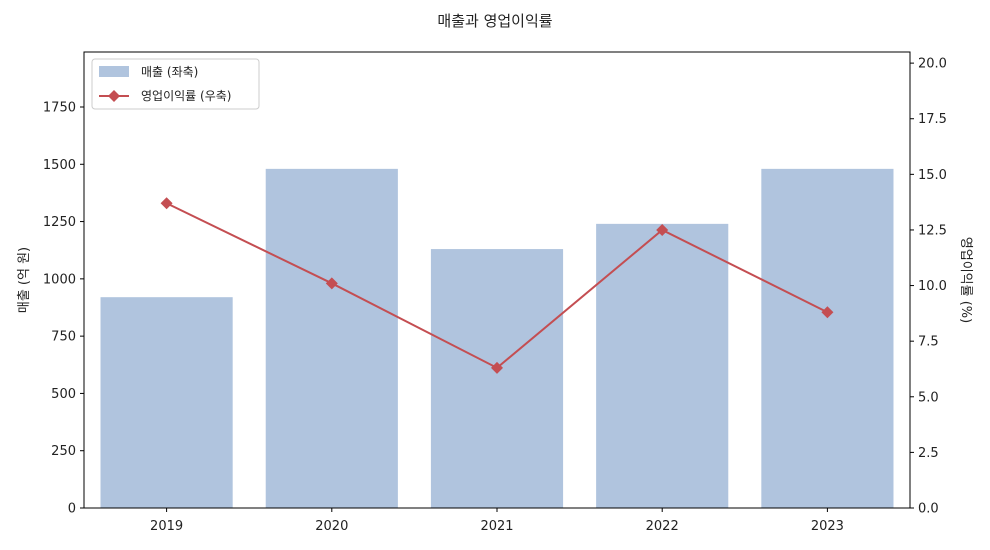 This screenshot has width=990, height=550. What do you see at coordinates (496, 526) in the screenshot?
I see `x-tick-label: 2021` at bounding box center [496, 526].